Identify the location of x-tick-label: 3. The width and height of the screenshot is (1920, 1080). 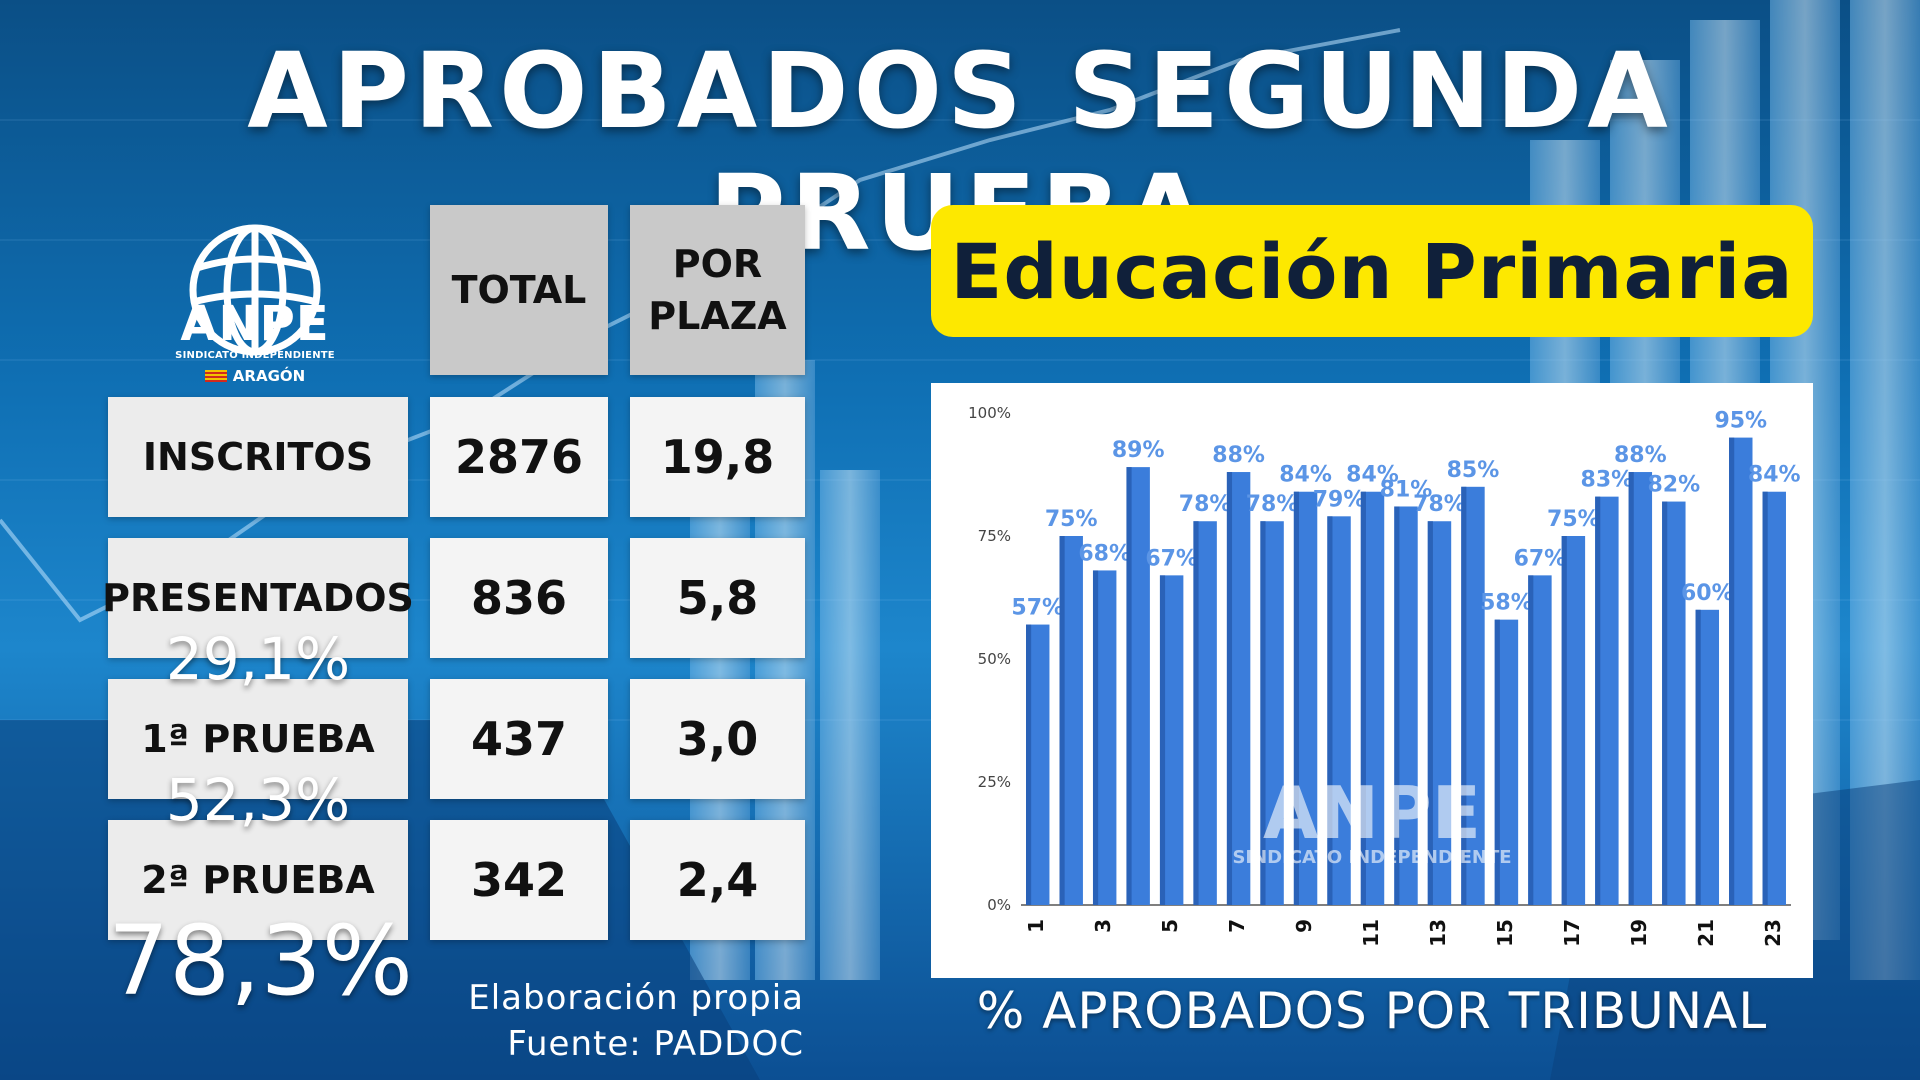
(1103, 926).